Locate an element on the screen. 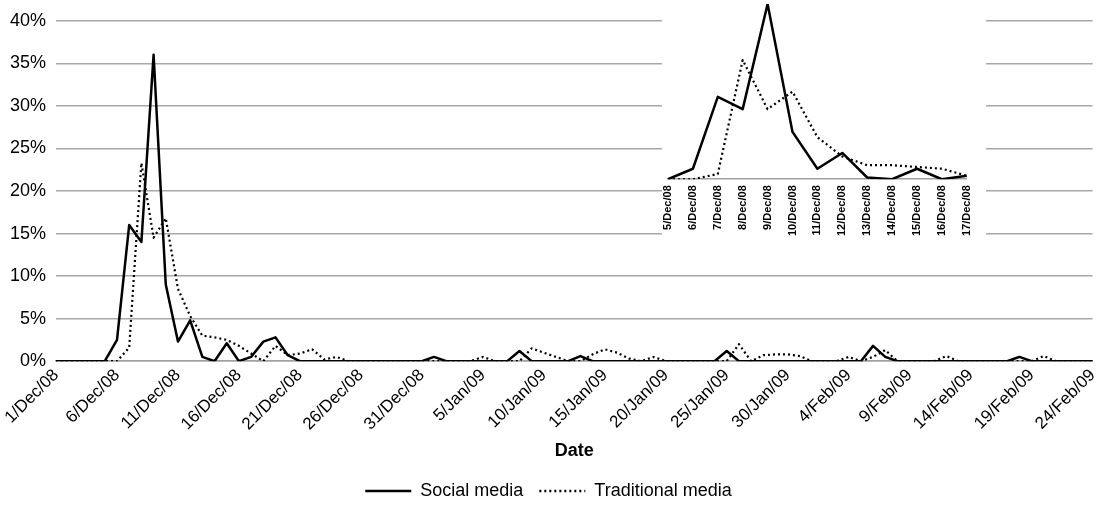 The height and width of the screenshot is (514, 1111). x-tick-label: 11/Dec/08 is located at coordinates (816, 210).